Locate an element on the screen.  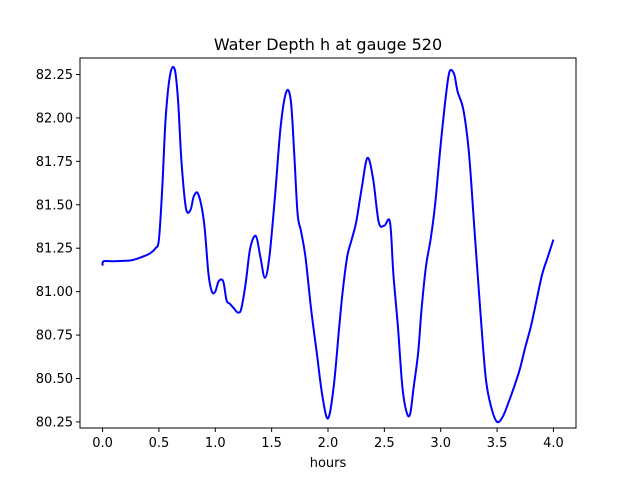
y-tick-label: 81.00 is located at coordinates (54, 292).